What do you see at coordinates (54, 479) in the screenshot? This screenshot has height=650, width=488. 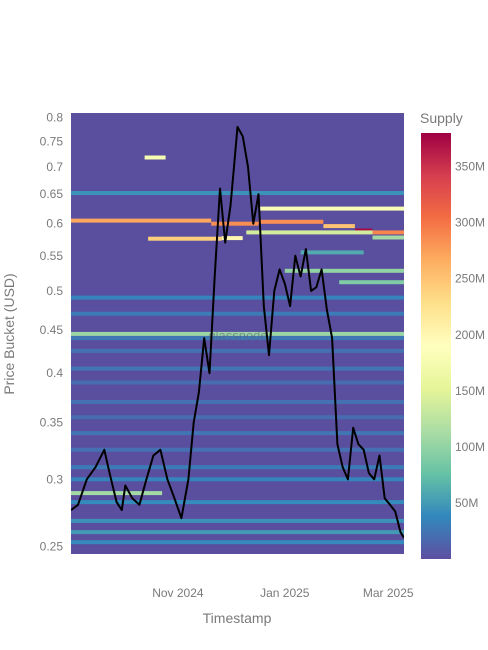 I see `y-tick-label: 0.3` at bounding box center [54, 479].